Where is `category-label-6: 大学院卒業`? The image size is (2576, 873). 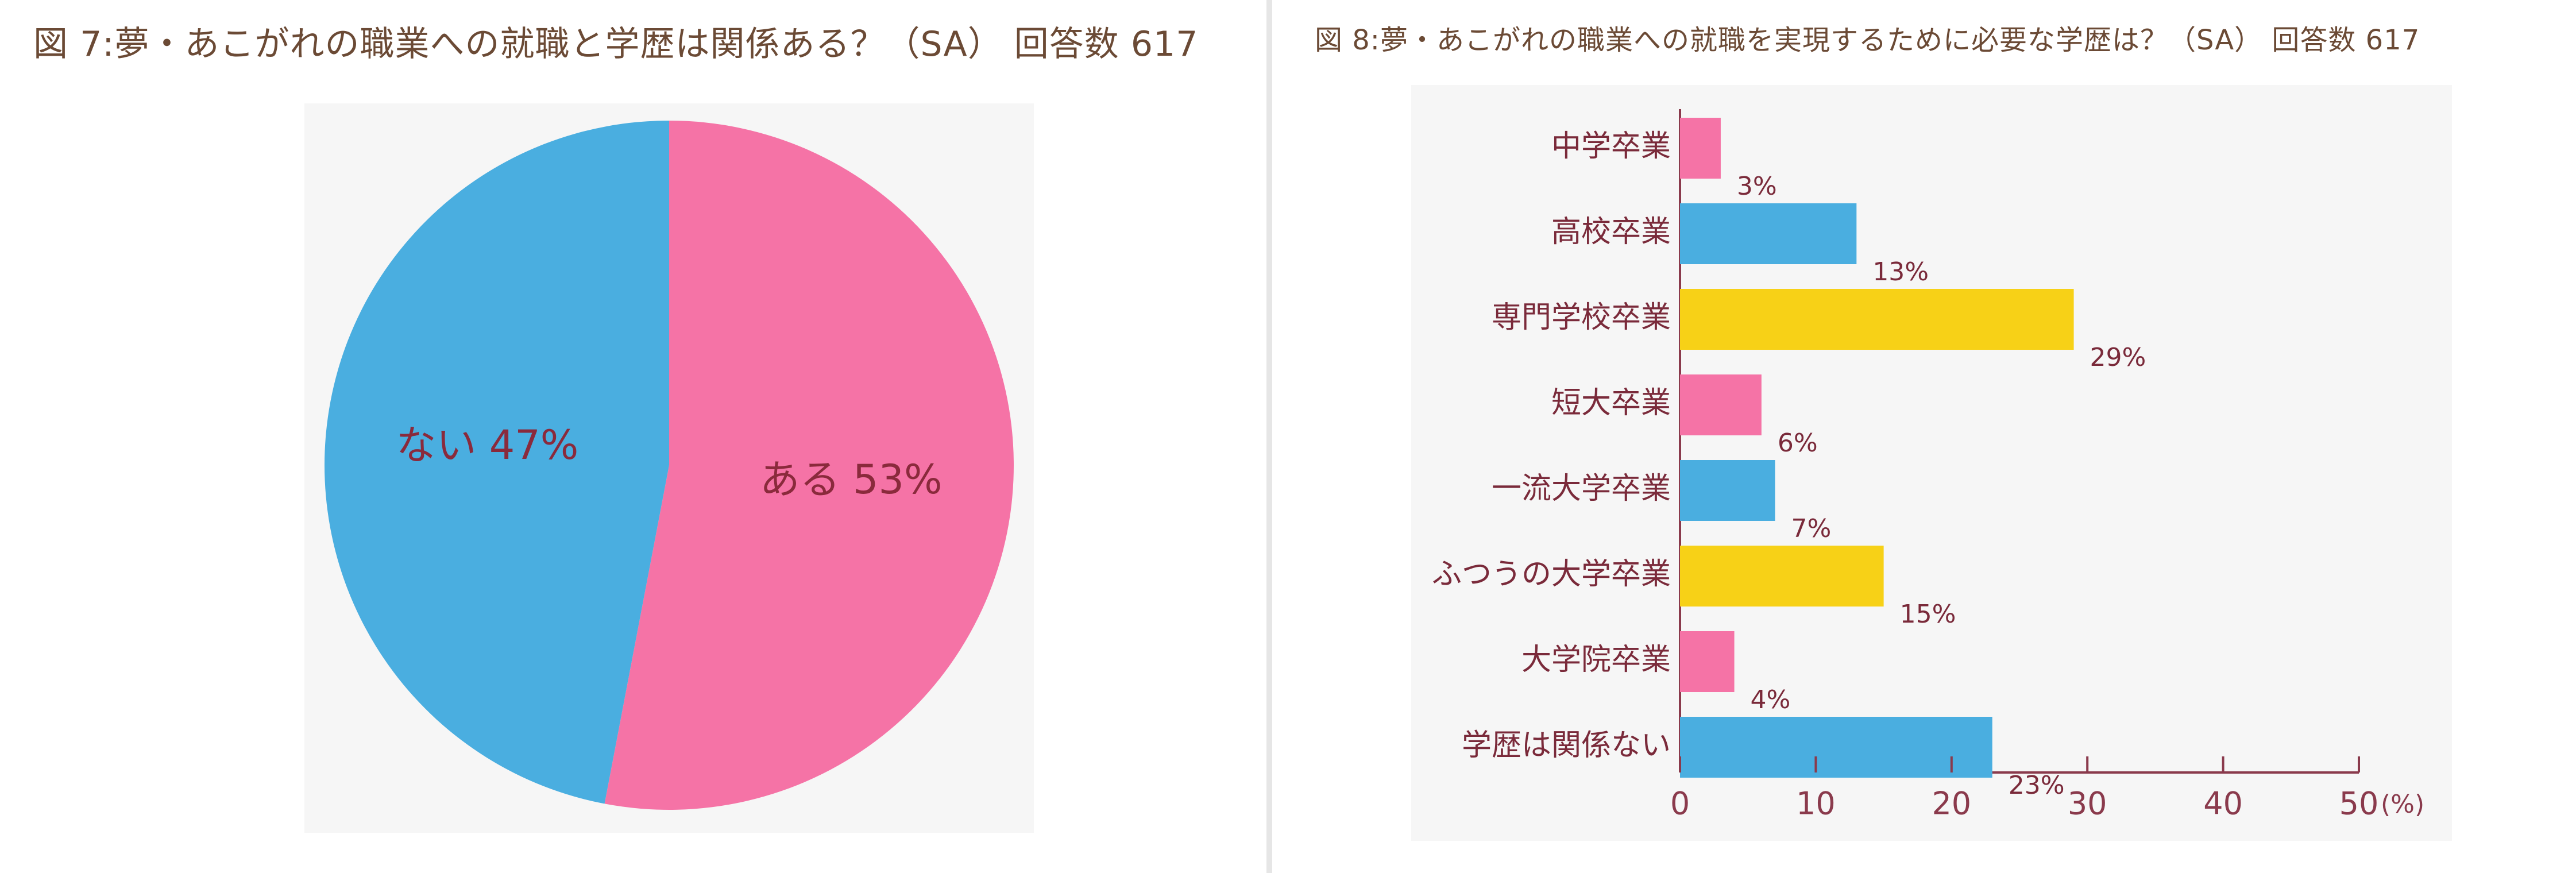 category-label-6: 大学院卒業 is located at coordinates (1596, 660).